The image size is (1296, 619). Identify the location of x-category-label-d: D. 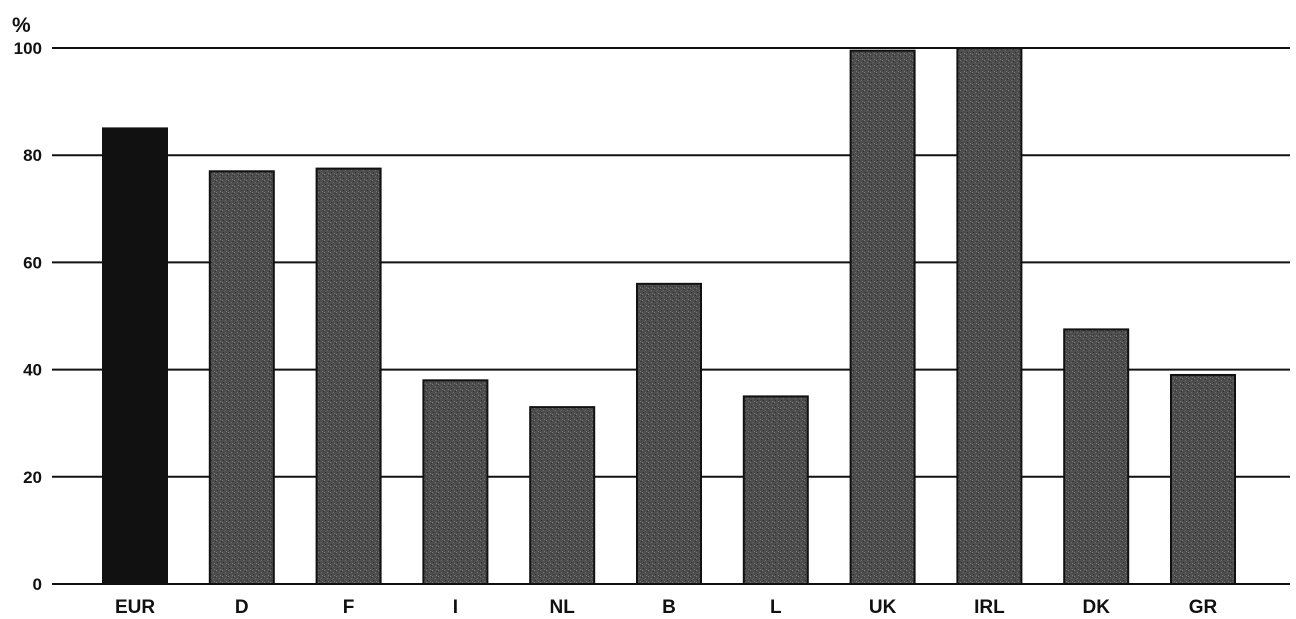
(242, 607).